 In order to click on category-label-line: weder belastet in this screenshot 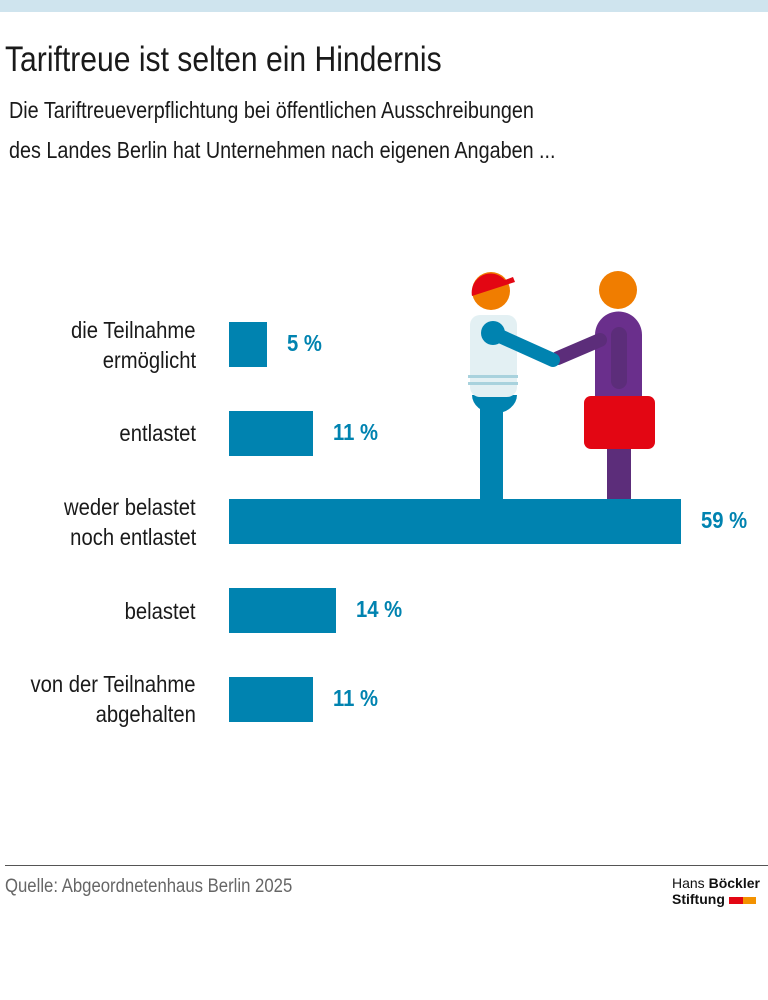, I will do `click(130, 506)`.